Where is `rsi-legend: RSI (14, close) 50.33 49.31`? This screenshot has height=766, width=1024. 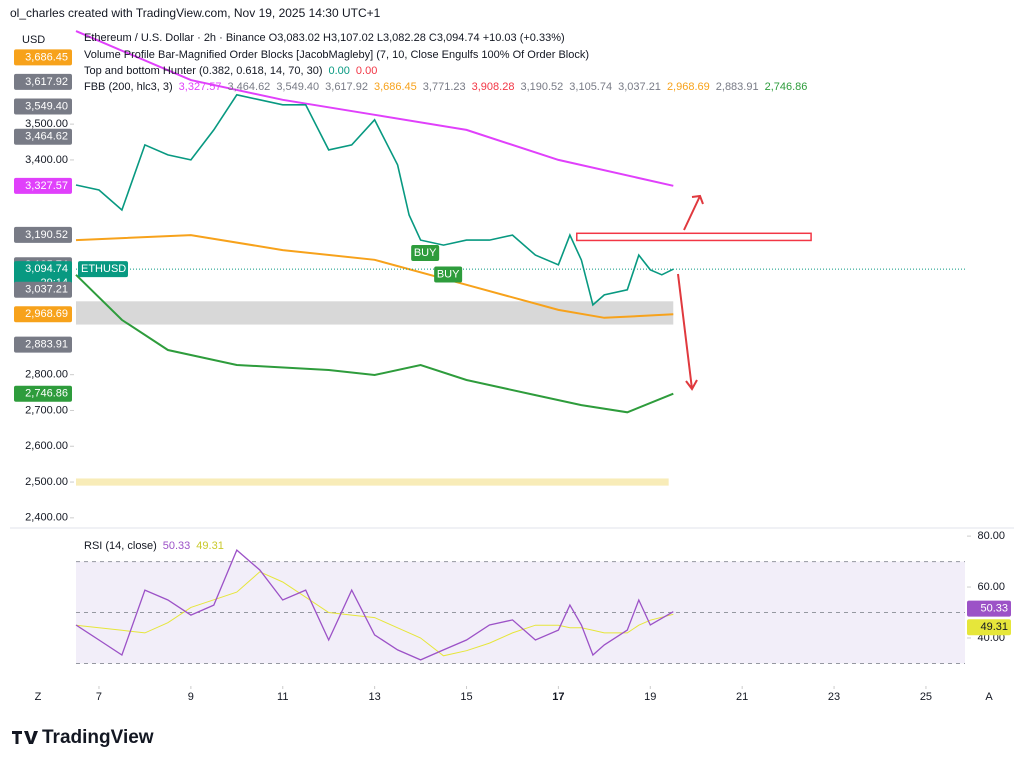
rsi-legend: RSI (14, close) 50.33 49.31 is located at coordinates (154, 546).